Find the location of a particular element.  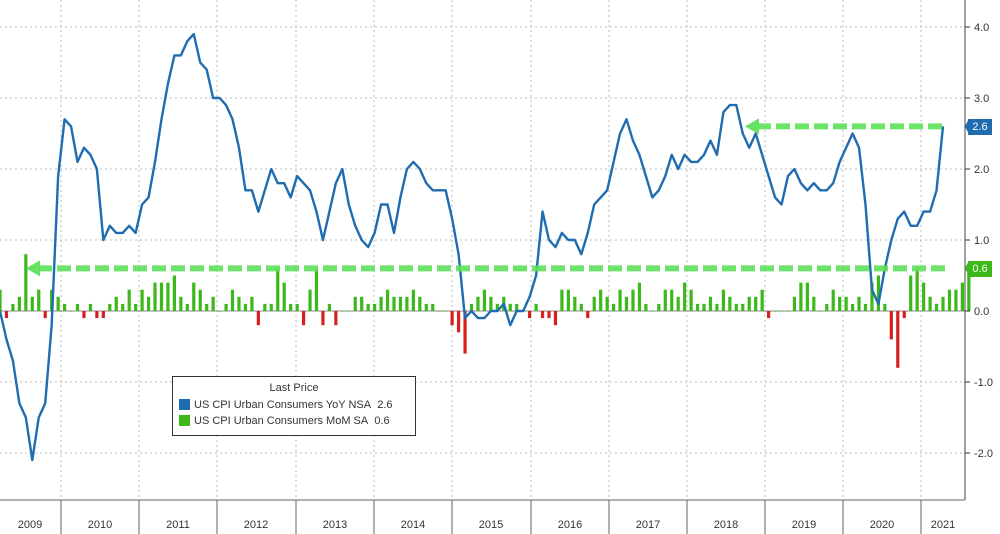

y-tick-label: 4.0 is located at coordinates (981, 28).